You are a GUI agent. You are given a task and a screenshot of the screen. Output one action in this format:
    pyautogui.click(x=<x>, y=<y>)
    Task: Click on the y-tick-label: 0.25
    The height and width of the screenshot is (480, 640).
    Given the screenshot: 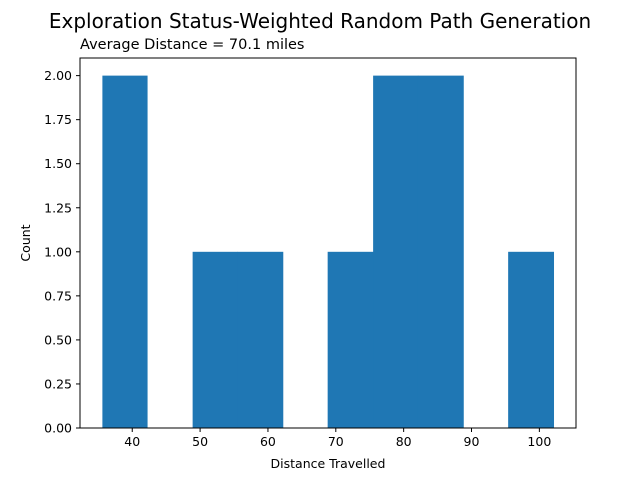 What is the action you would take?
    pyautogui.click(x=58, y=383)
    